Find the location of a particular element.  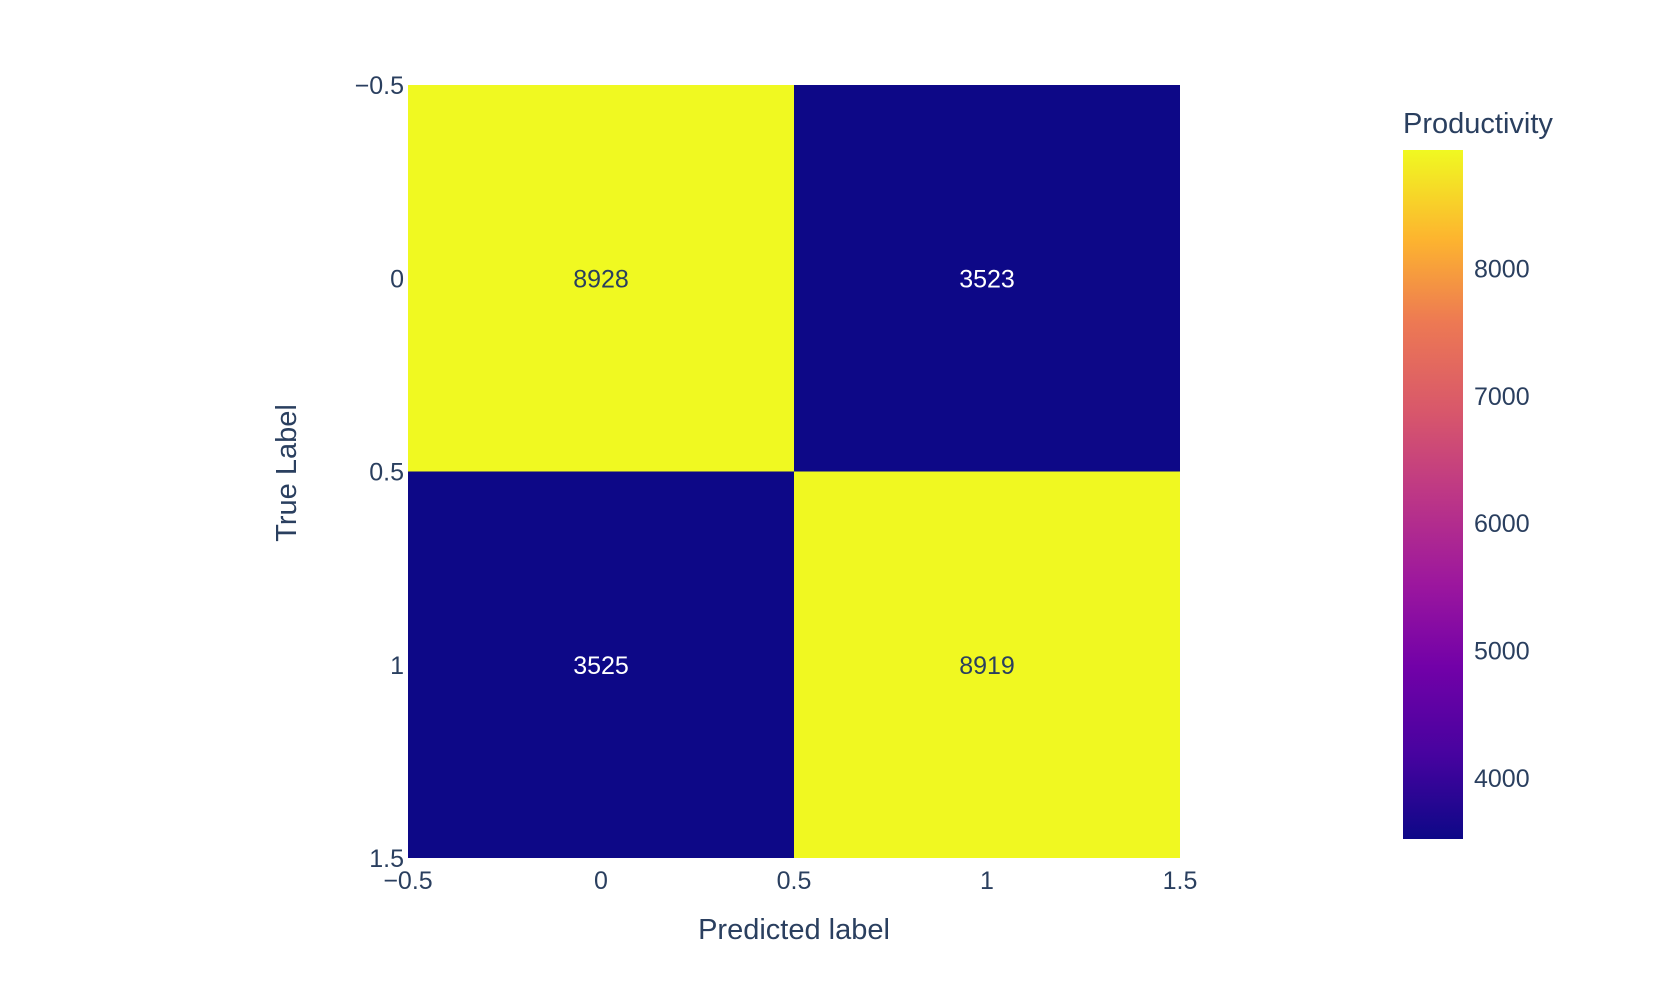

heatmap-cell-r1-c0 is located at coordinates (601, 664).